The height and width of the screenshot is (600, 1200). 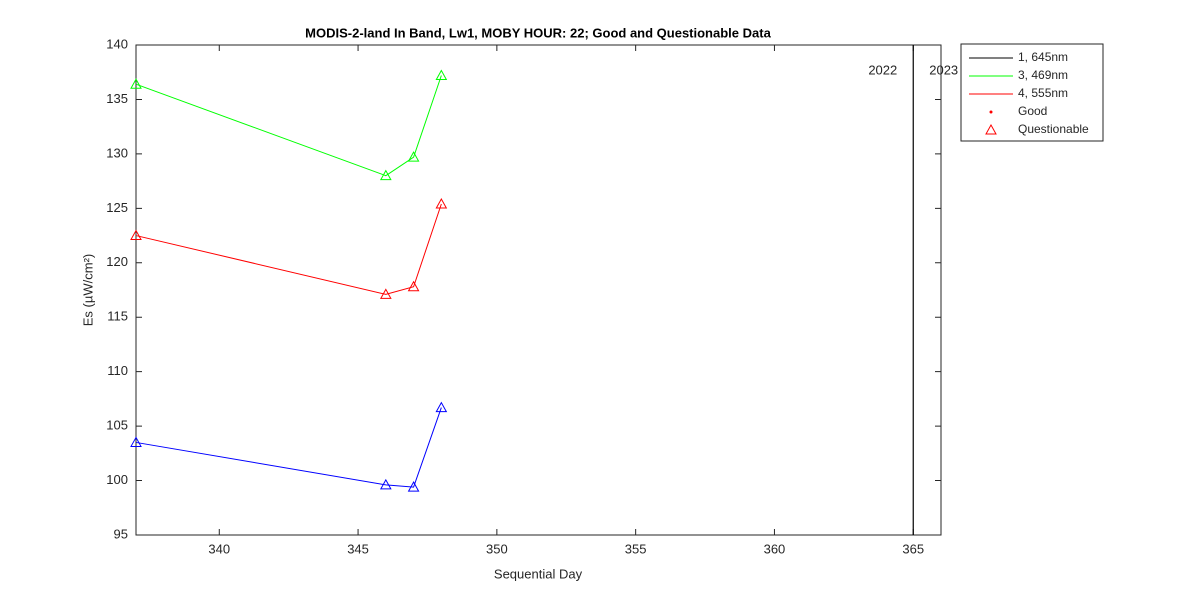 I want to click on x-tick-label: 340, so click(x=219, y=548).